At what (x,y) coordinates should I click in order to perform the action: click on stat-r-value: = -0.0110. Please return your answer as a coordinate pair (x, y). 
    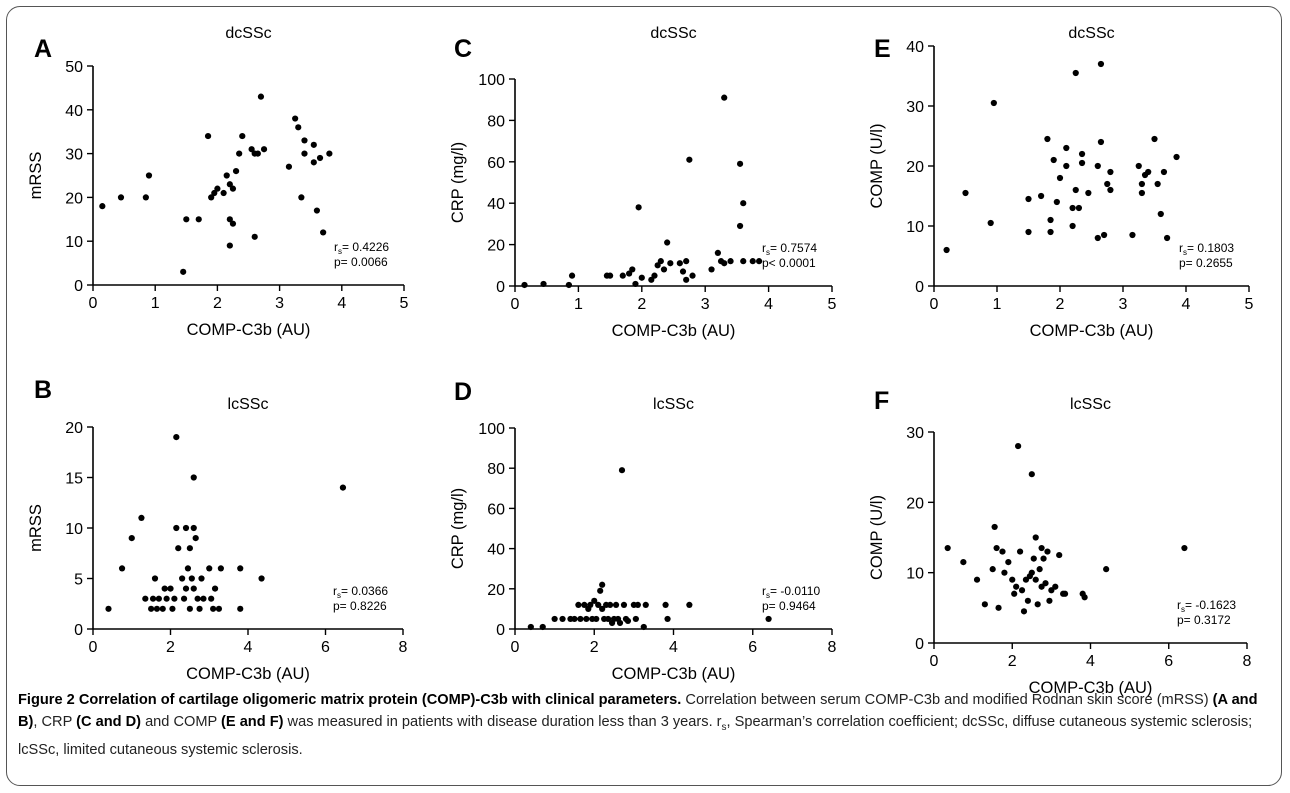
    Looking at the image, I should click on (795, 591).